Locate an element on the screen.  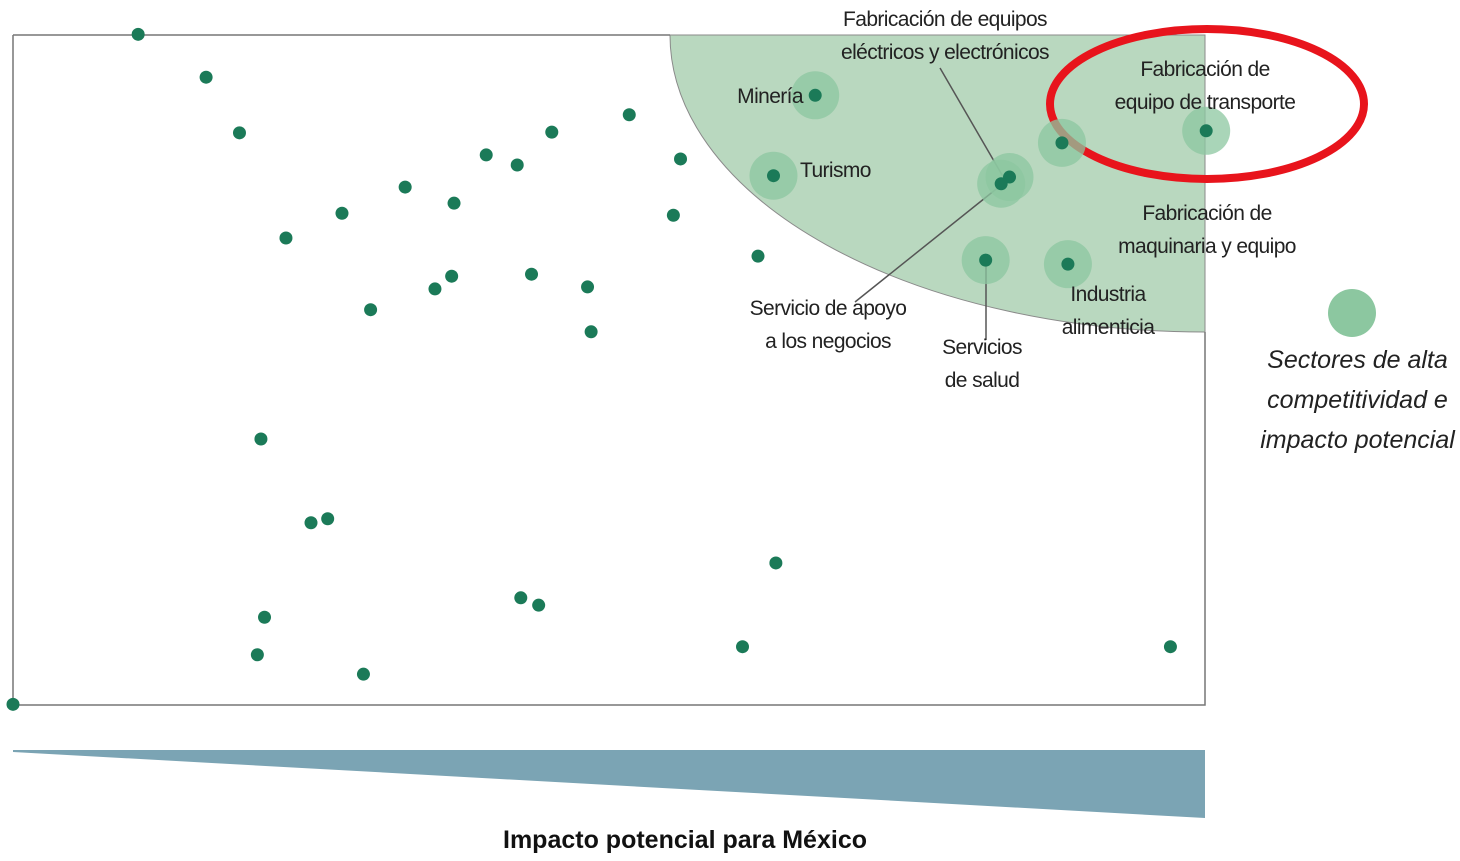
highlight-ring is located at coordinates (1207, 104).